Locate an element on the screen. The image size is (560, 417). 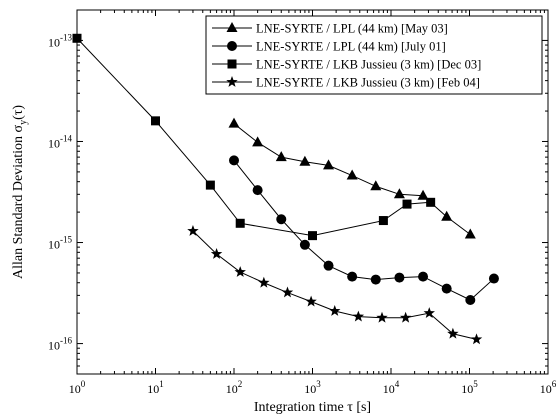
x-axis-label: Integration time τ [s] is located at coordinates (312, 407).